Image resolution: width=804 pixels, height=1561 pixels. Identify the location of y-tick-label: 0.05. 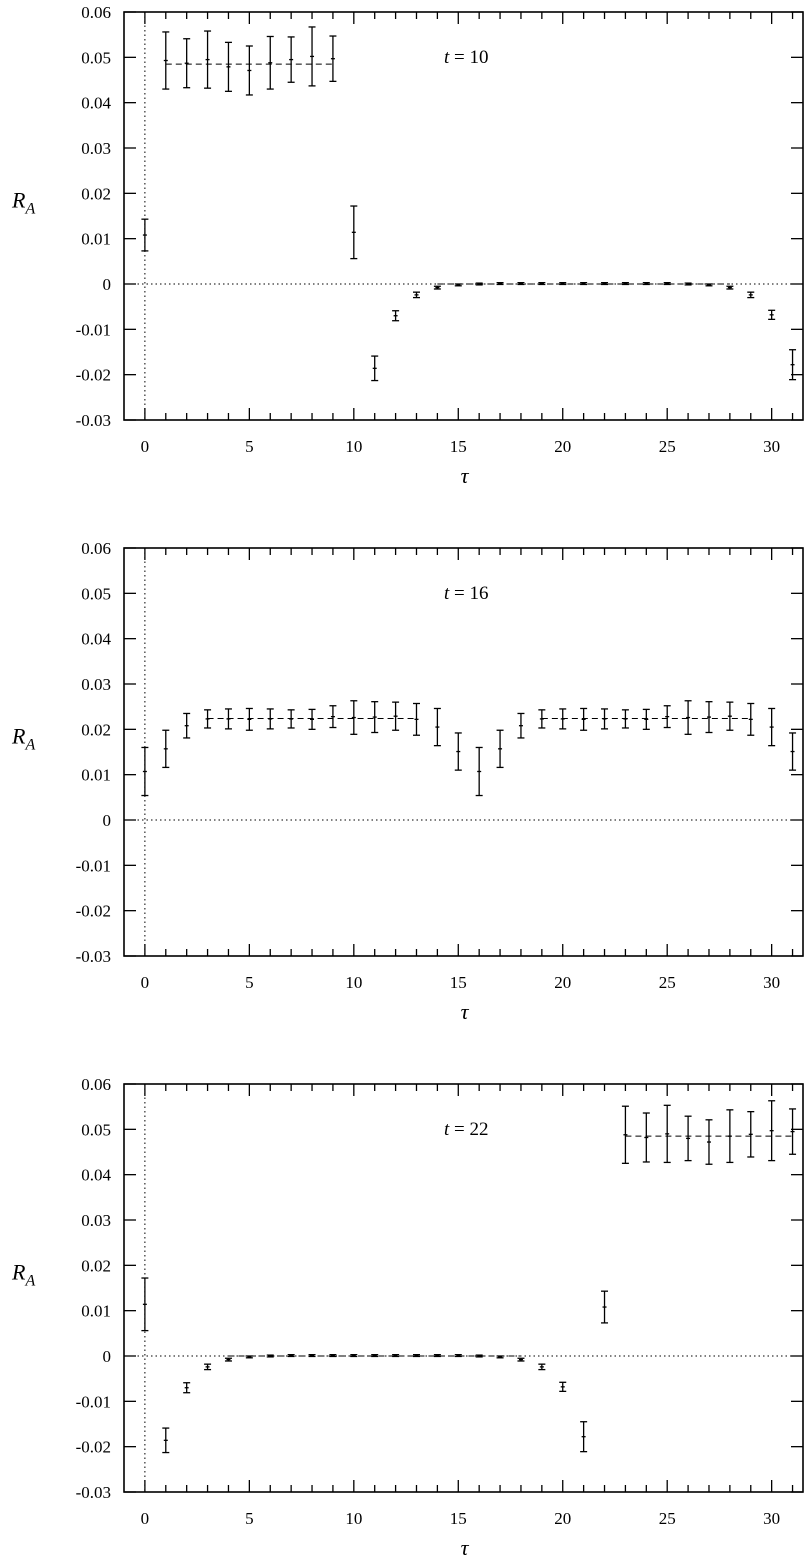
(96, 57).